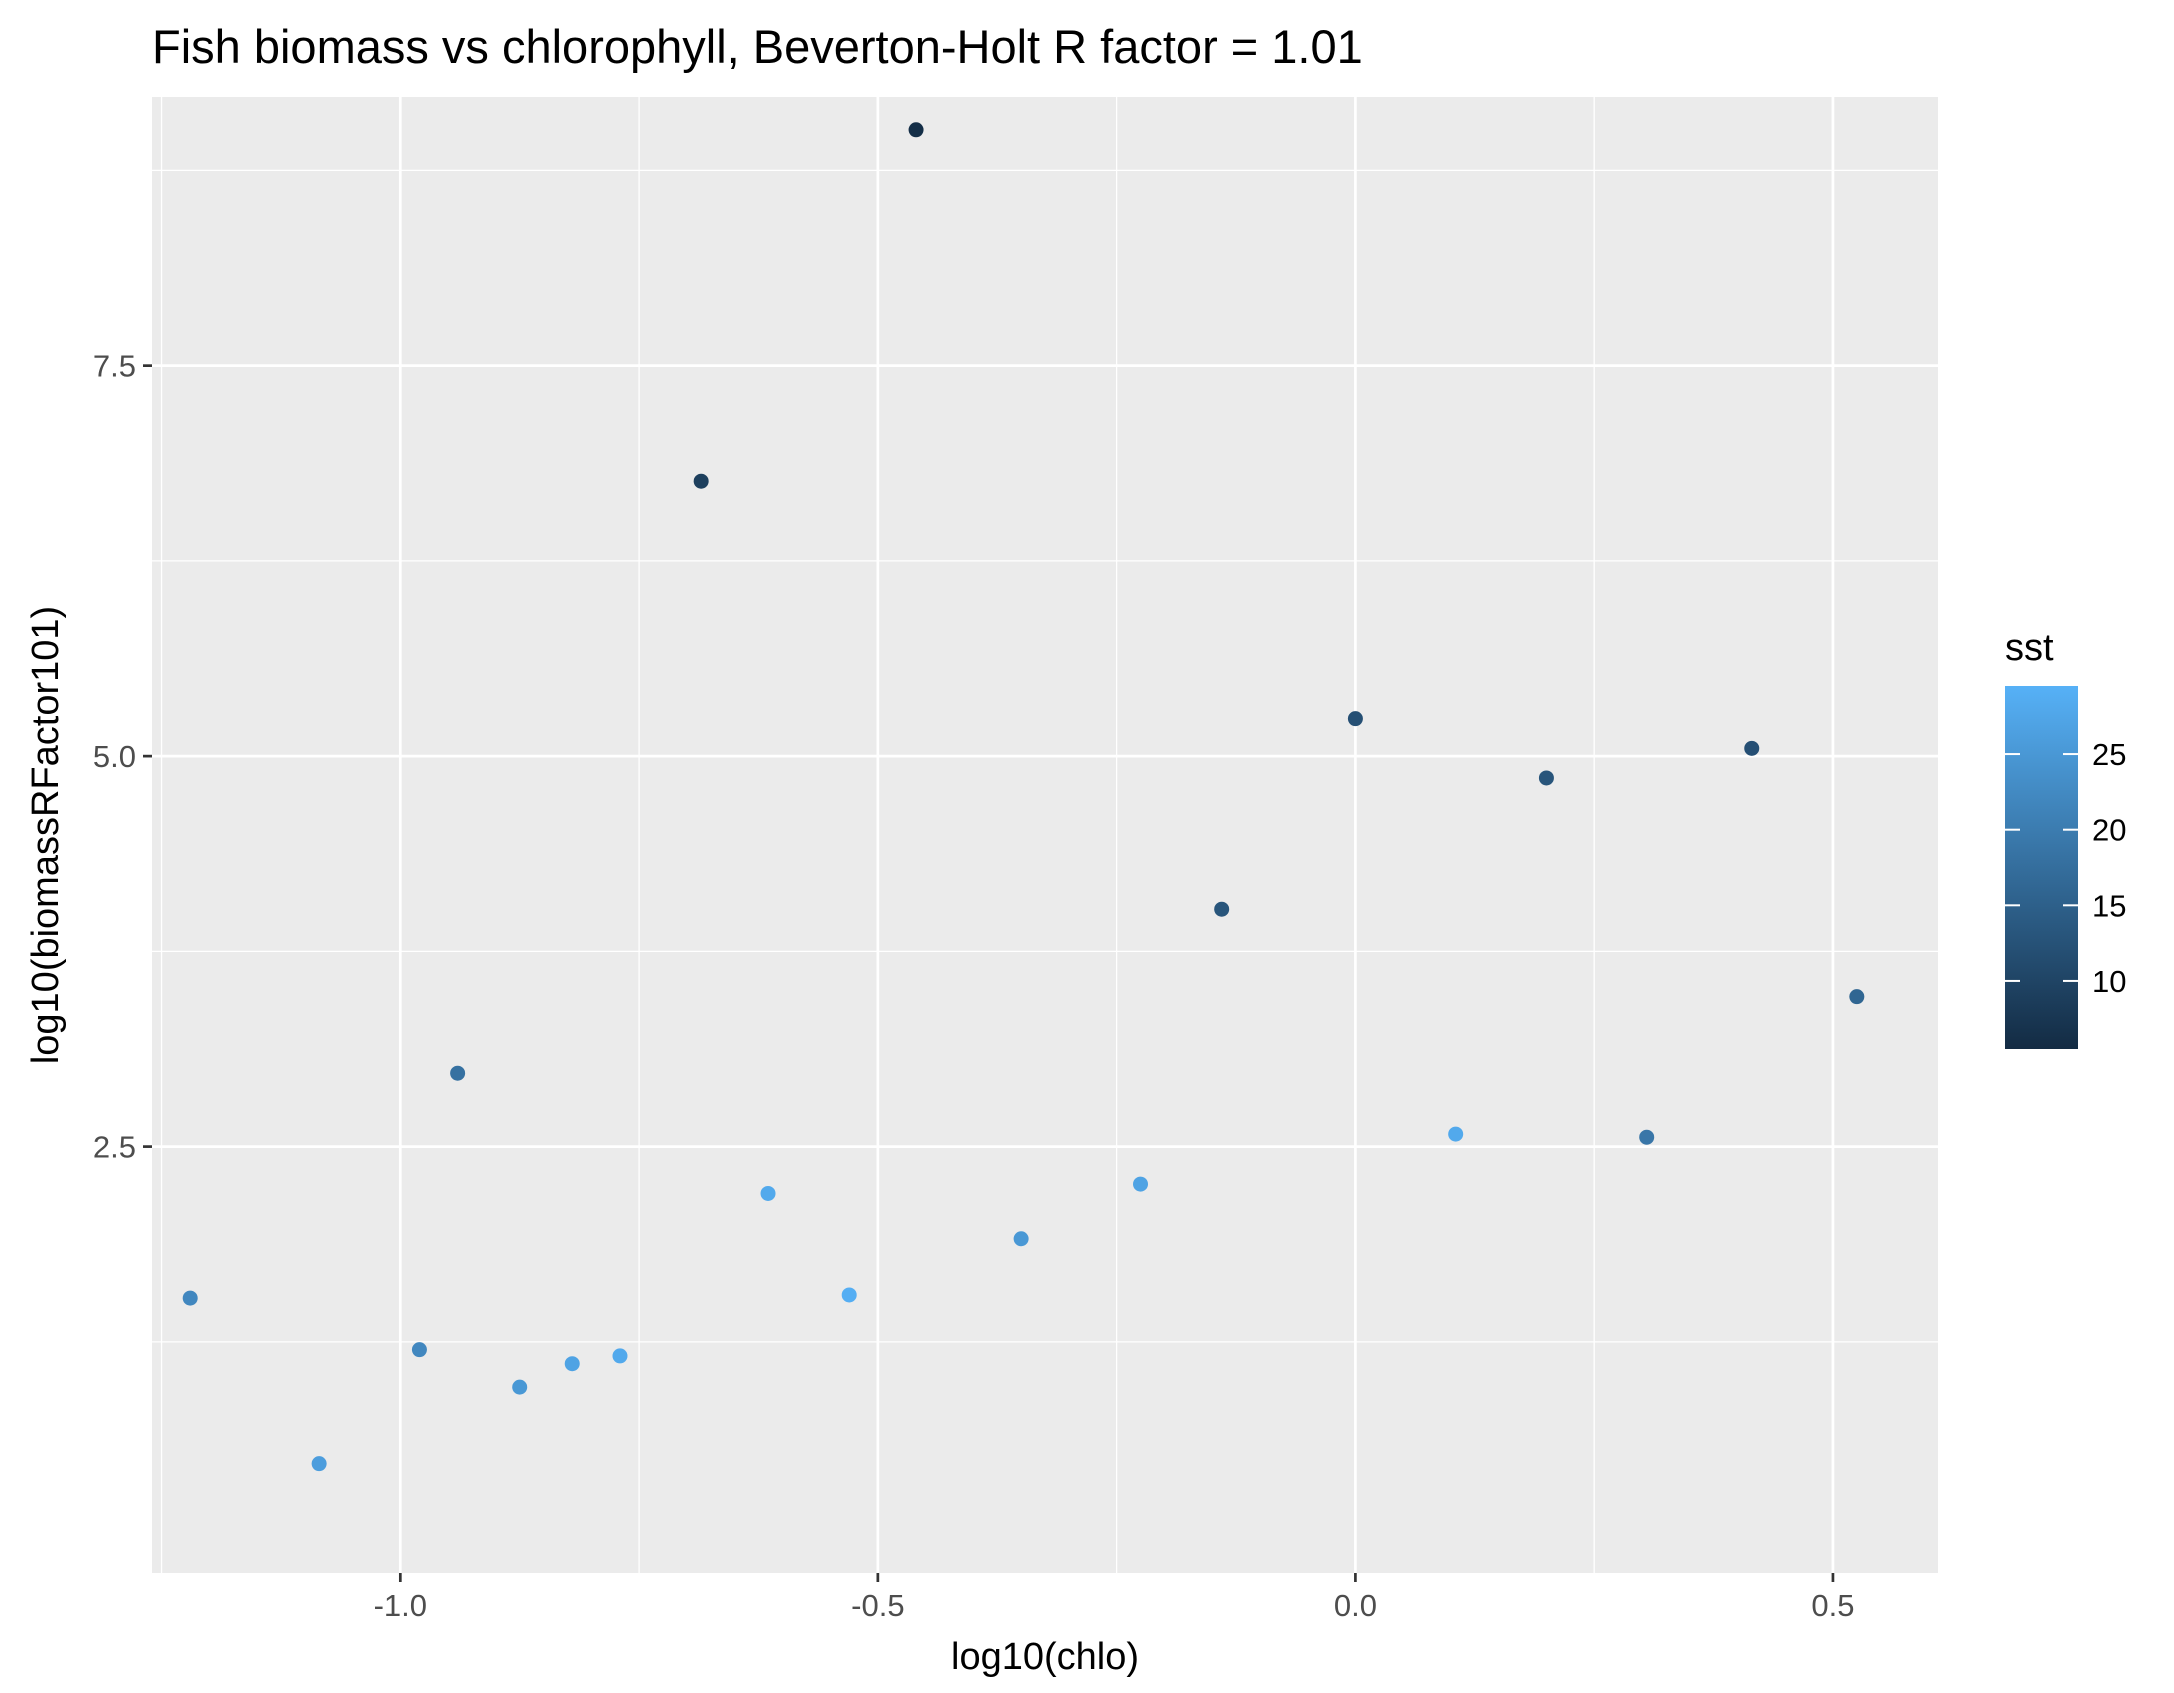  What do you see at coordinates (2109, 830) in the screenshot?
I see `legend-tick-label: 20` at bounding box center [2109, 830].